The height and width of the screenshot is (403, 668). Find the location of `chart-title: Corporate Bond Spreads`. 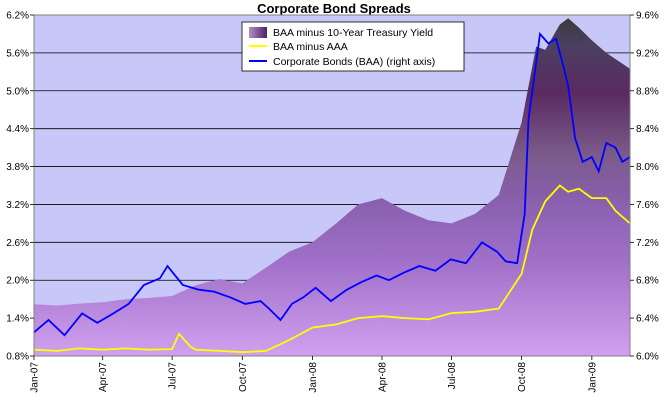

chart-title: Corporate Bond Spreads is located at coordinates (334, 8).